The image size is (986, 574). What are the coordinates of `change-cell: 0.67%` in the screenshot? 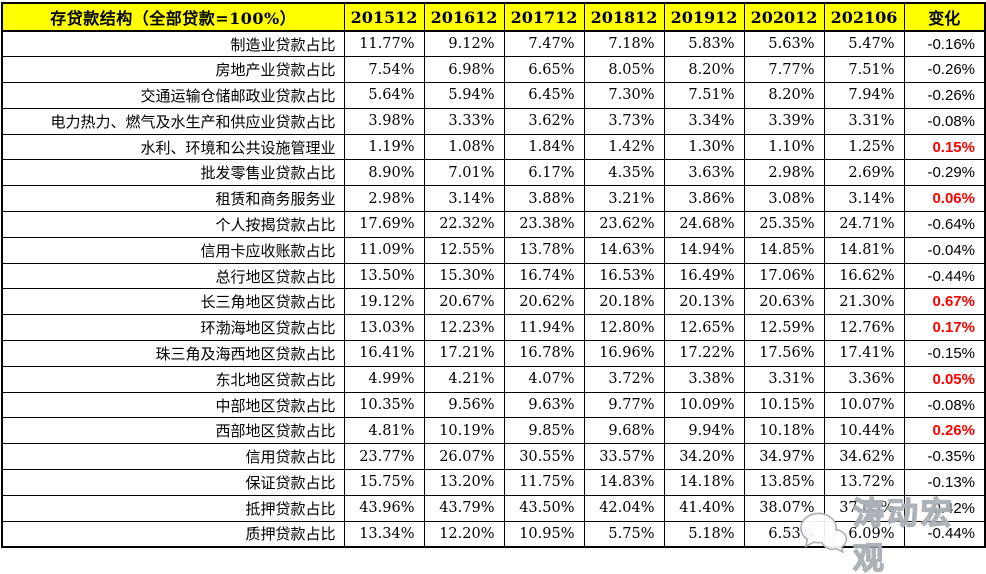 It's located at (944, 302).